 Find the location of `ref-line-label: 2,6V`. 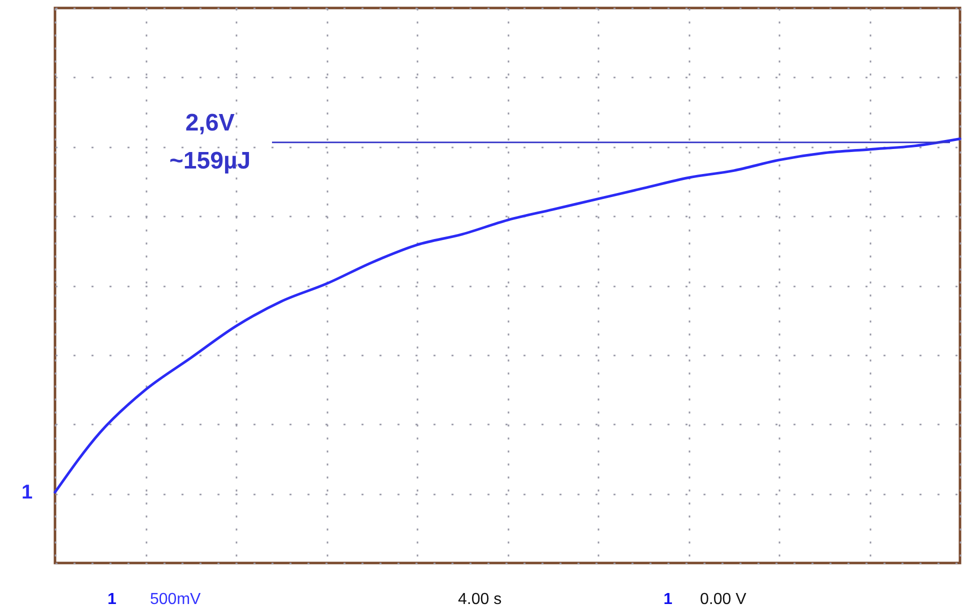

ref-line-label: 2,6V is located at coordinates (210, 122).